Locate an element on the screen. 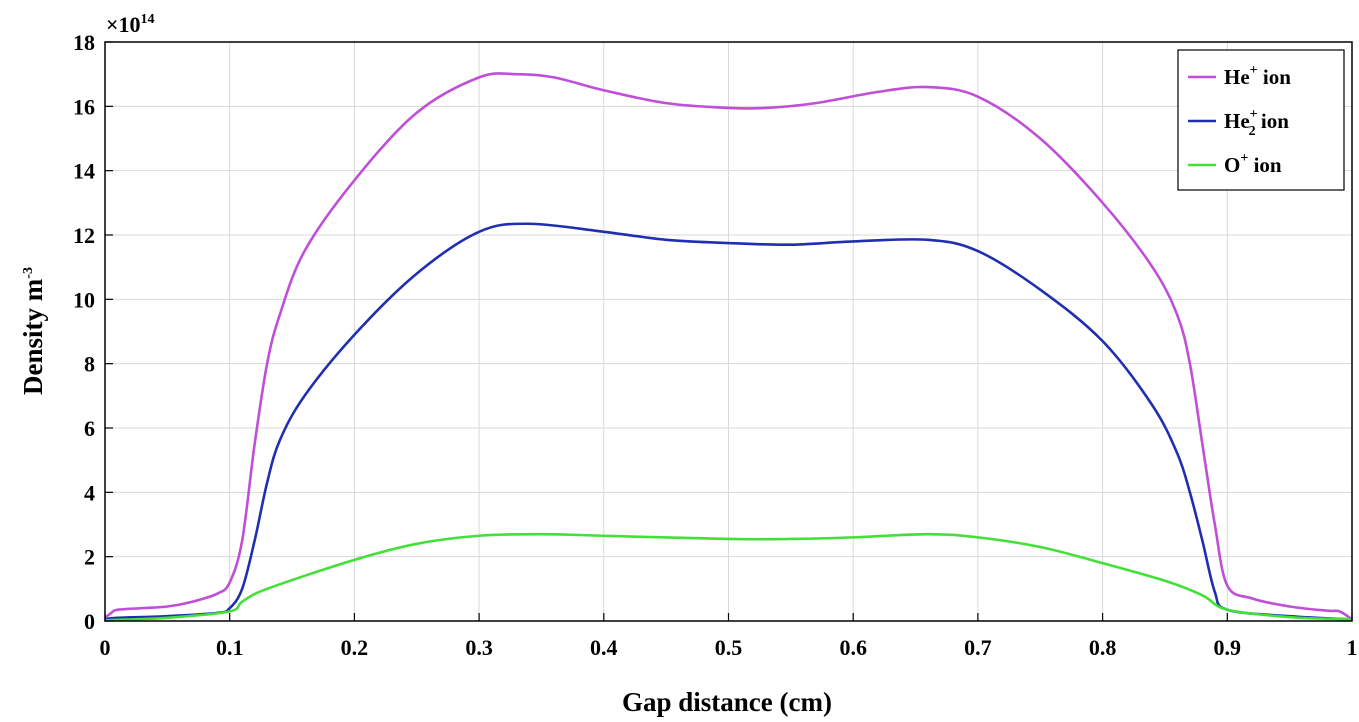 This screenshot has height=722, width=1359. y-tick-label: 0 is located at coordinates (89, 621).